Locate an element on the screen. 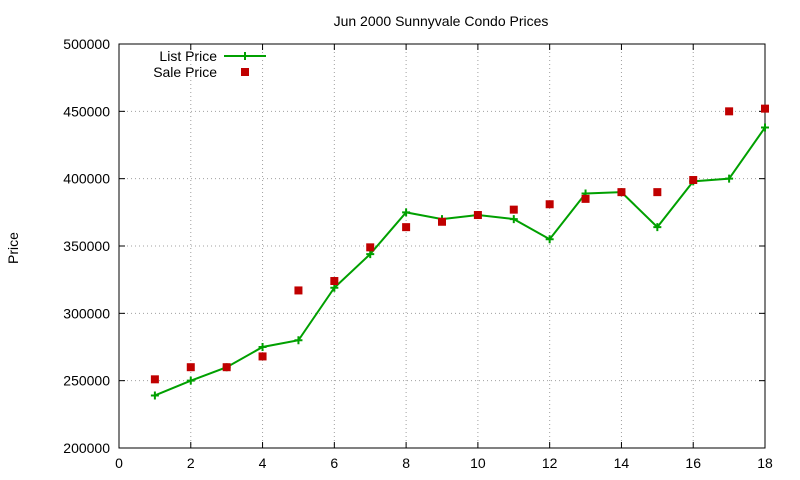 The width and height of the screenshot is (800, 480). y-tick-label: 250000 is located at coordinates (86, 381).